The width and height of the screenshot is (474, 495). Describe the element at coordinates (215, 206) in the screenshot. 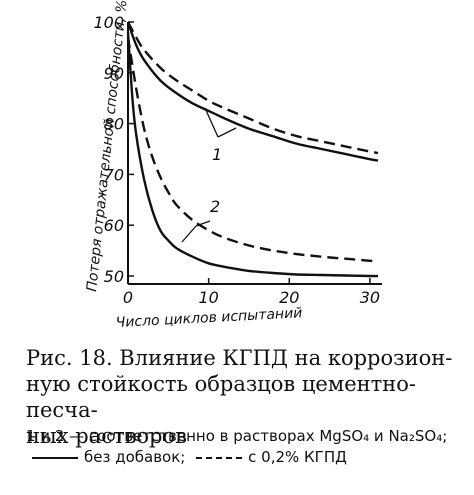

I see `series-label-2: 2` at that location.